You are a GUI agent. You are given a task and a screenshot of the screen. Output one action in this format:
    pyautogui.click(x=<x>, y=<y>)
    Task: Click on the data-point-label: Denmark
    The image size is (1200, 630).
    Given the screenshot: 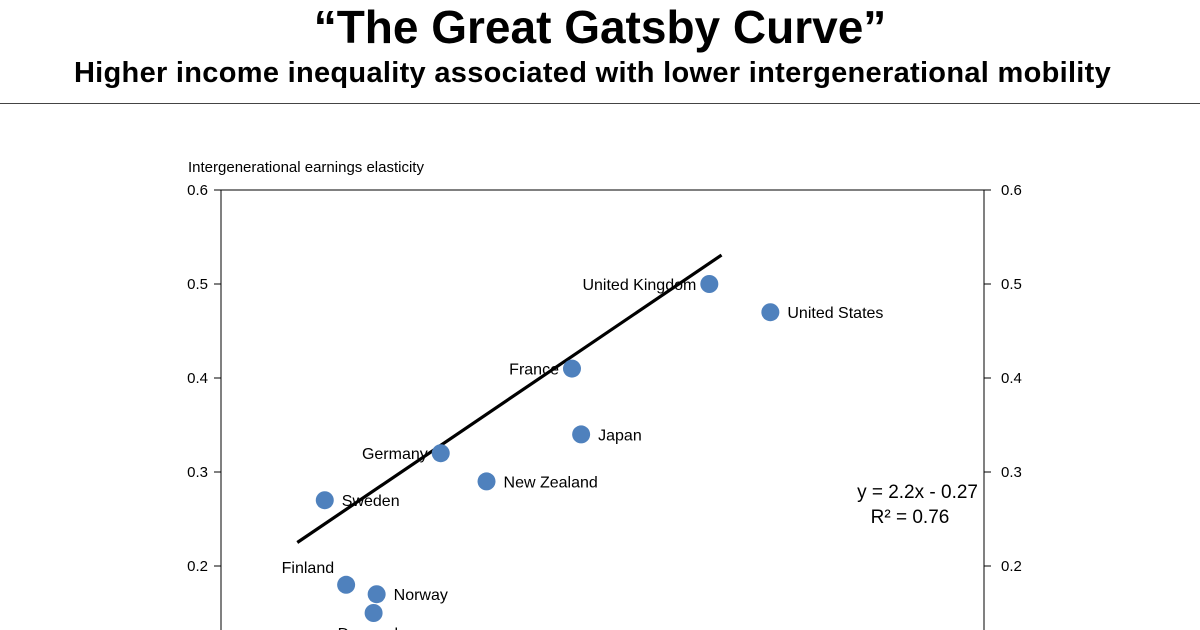 What is the action you would take?
    pyautogui.click(x=371, y=628)
    